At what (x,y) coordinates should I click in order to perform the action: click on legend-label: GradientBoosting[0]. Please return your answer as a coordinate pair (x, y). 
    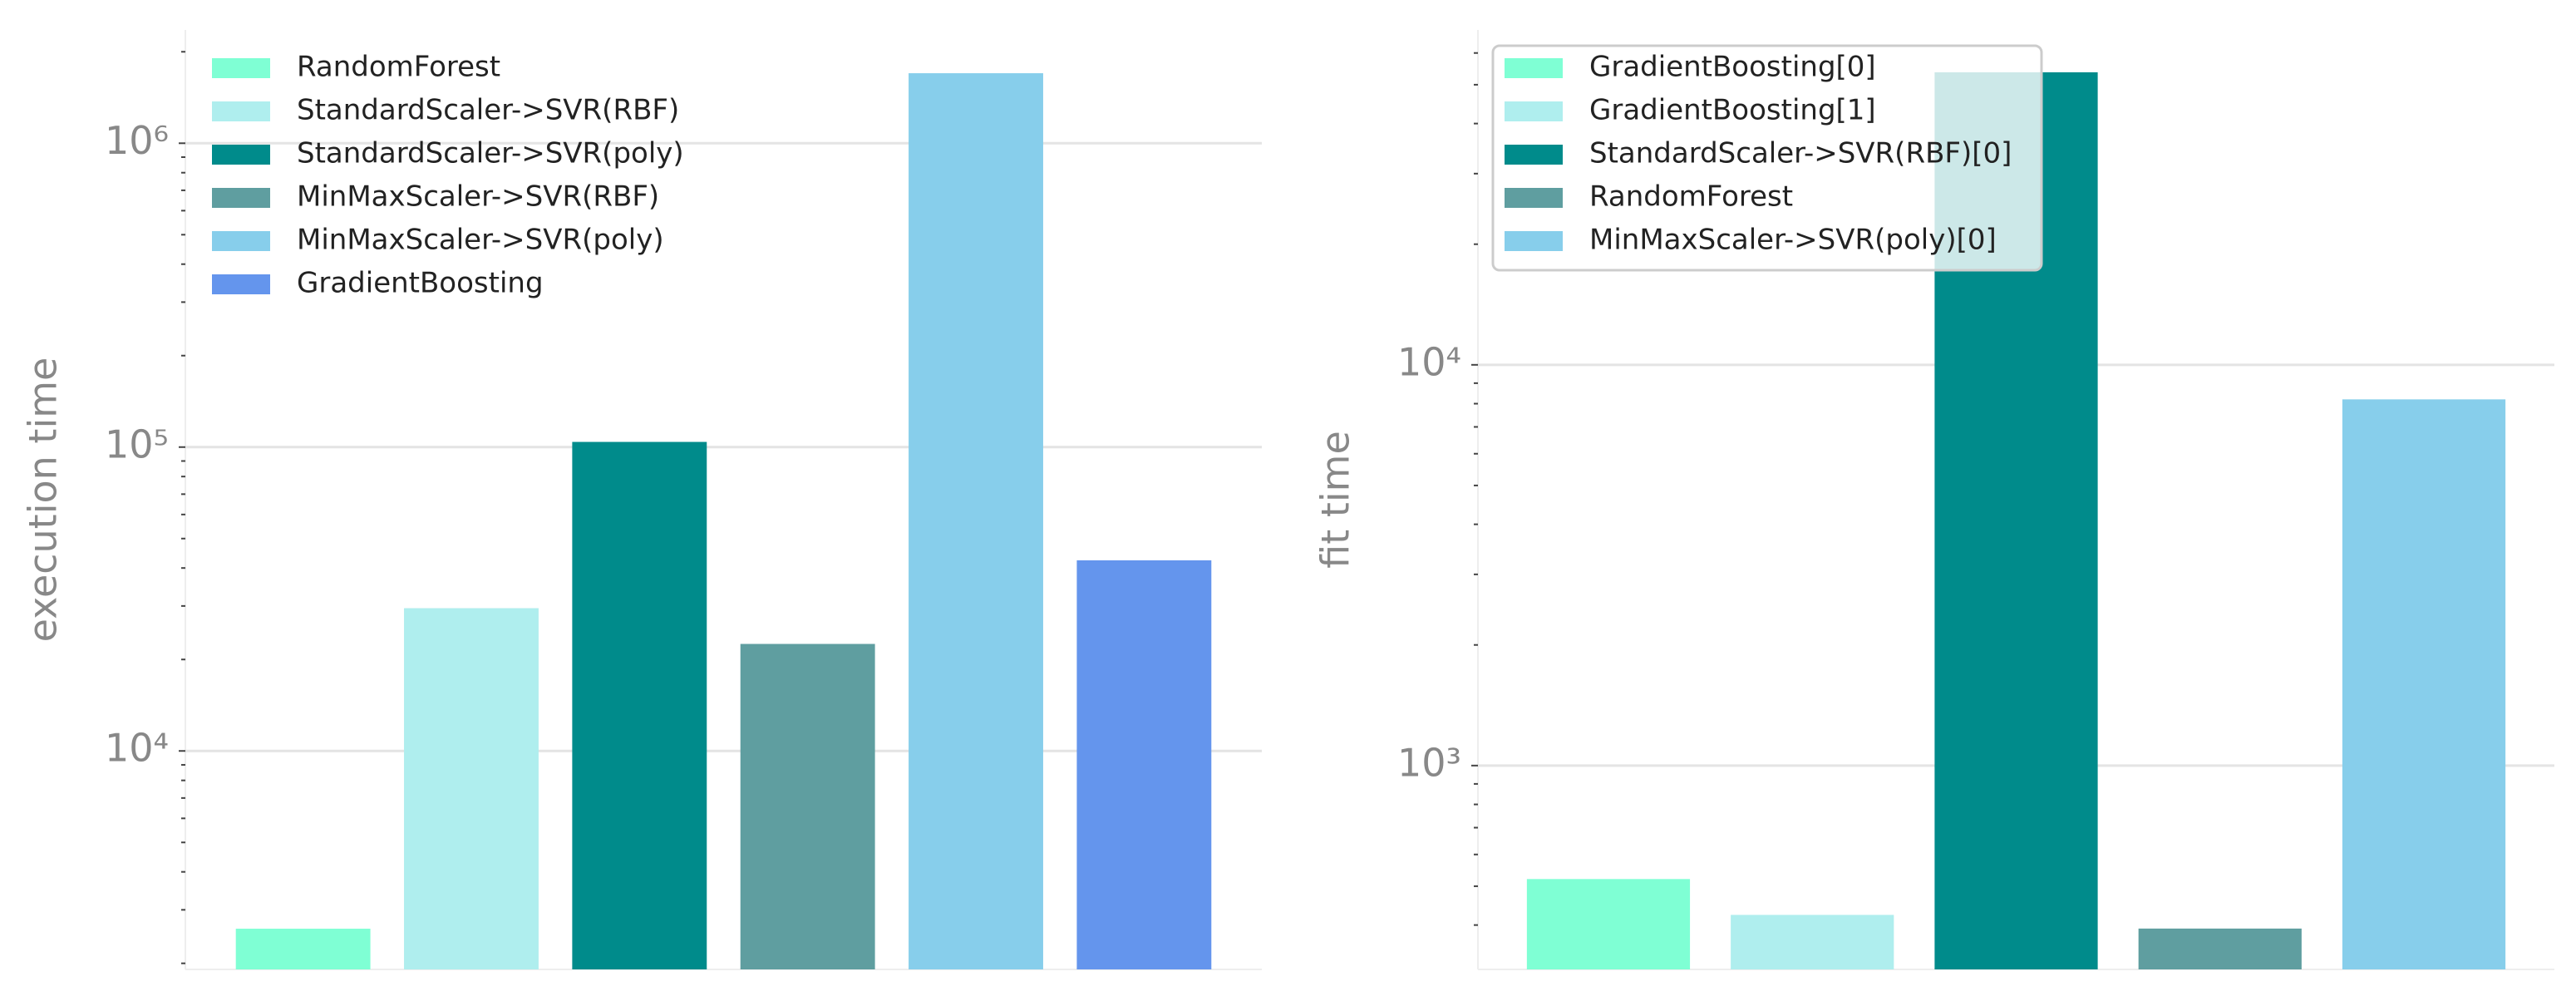
    Looking at the image, I should click on (1732, 67).